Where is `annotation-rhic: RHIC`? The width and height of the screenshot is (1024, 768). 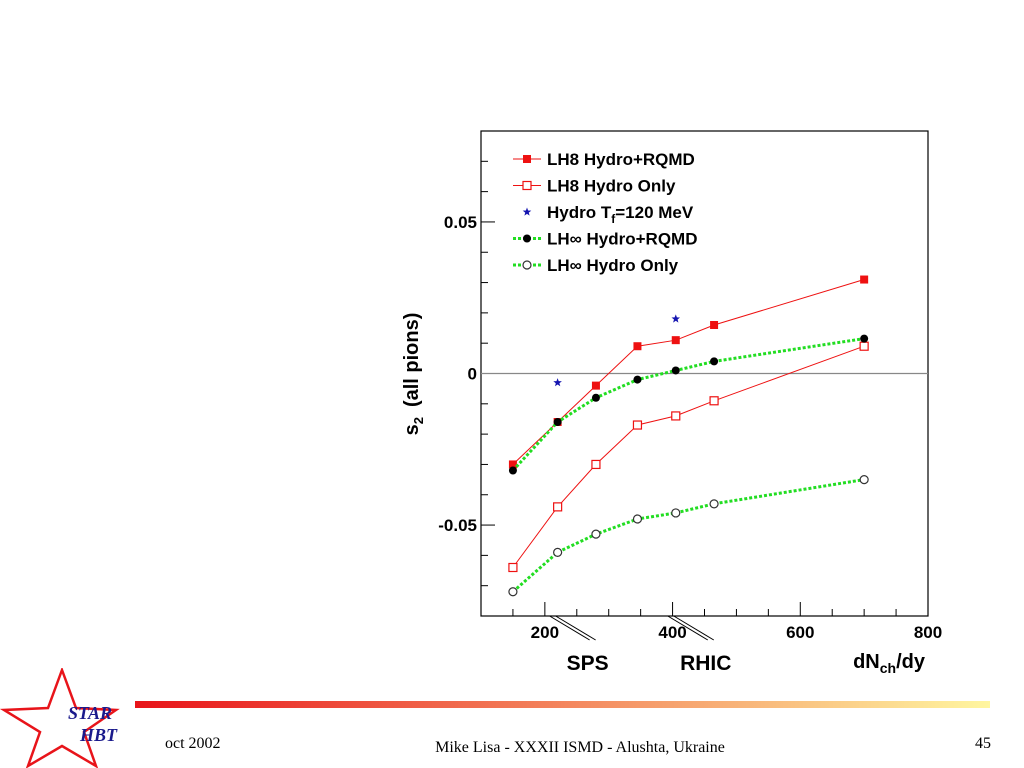 annotation-rhic: RHIC is located at coordinates (699, 645).